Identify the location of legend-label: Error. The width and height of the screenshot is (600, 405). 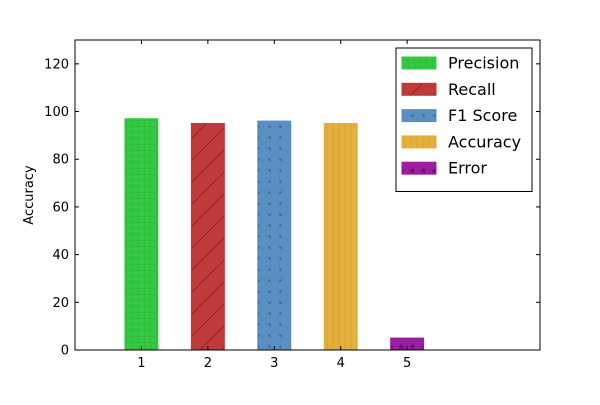
(467, 168).